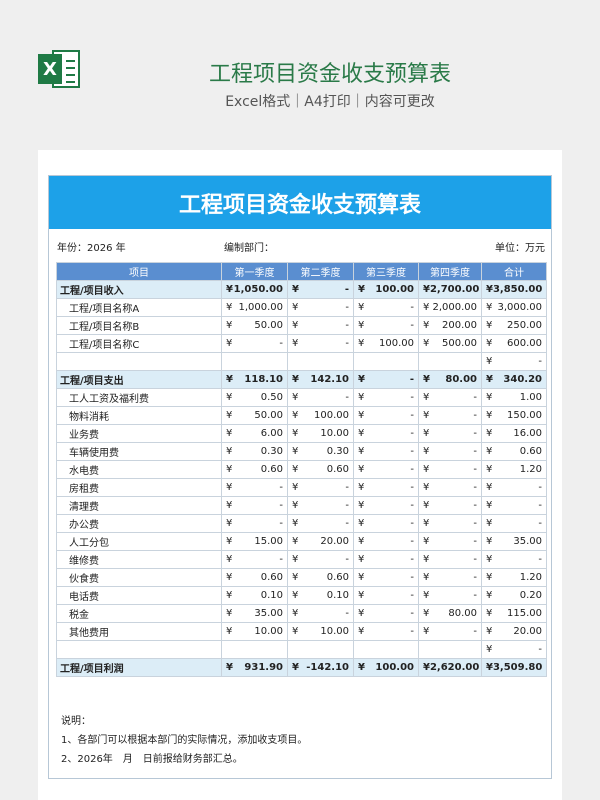  What do you see at coordinates (451, 667) in the screenshot?
I see `amount: ¥2,620.00` at bounding box center [451, 667].